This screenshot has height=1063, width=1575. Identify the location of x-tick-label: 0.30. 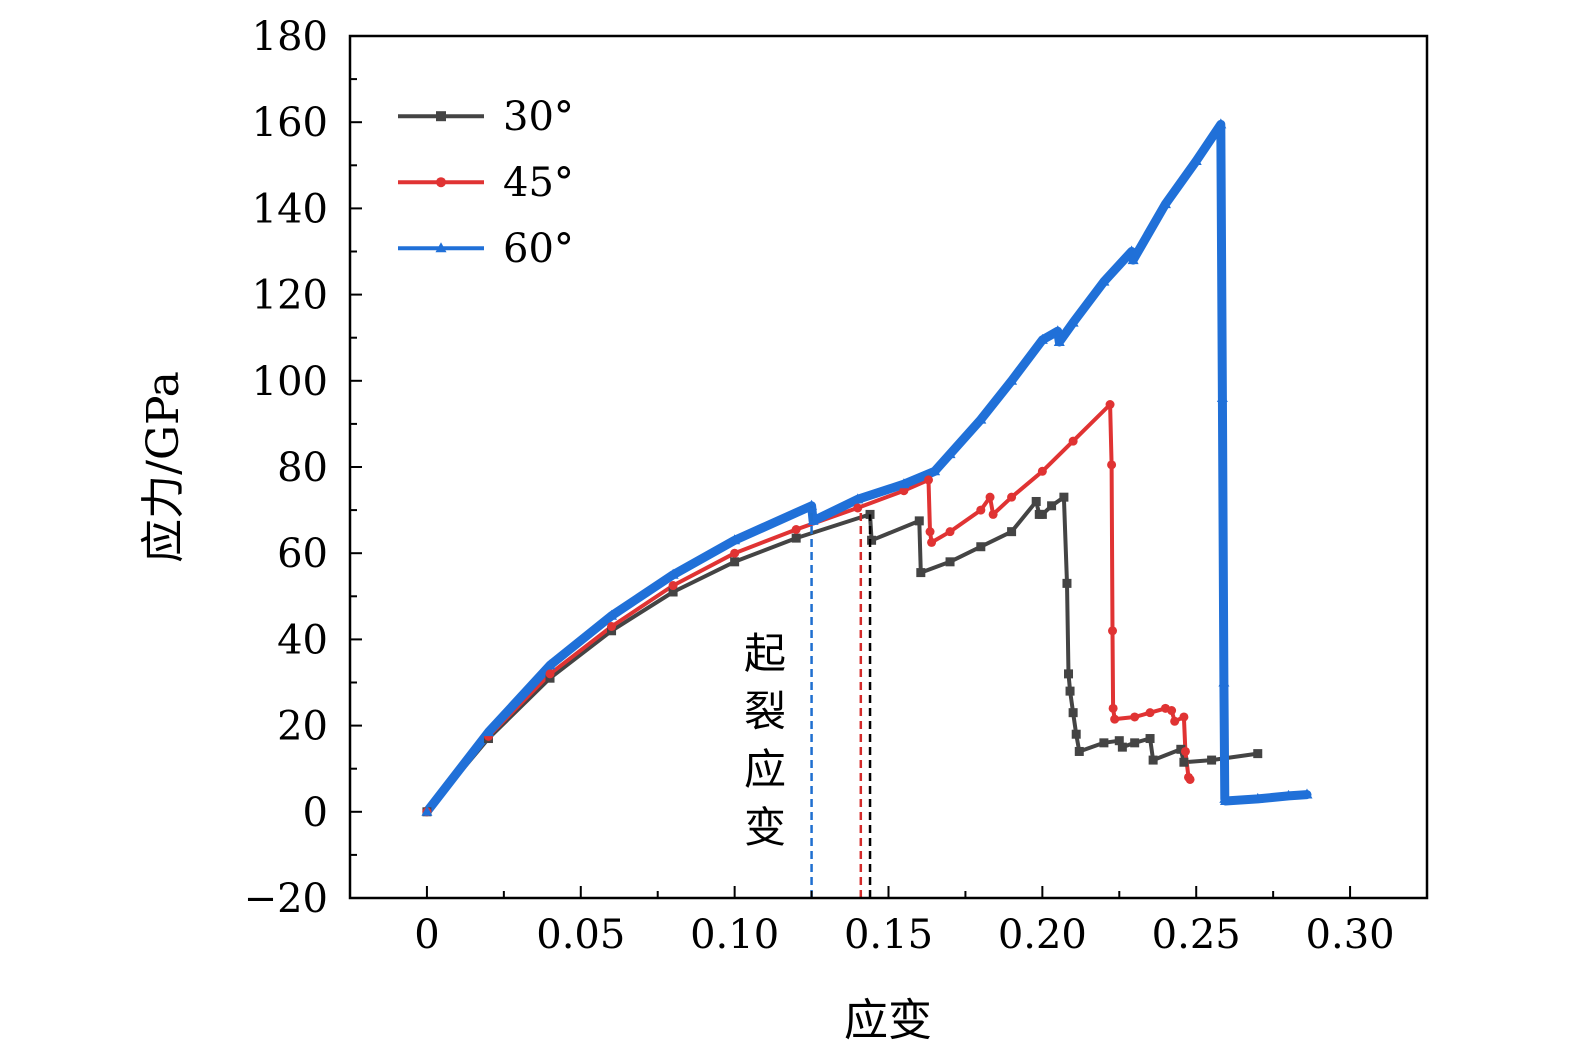
(1350, 935).